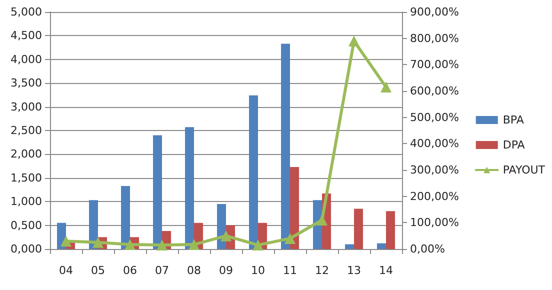 This screenshot has width=552, height=290. What do you see at coordinates (26, 12) in the screenshot?
I see `y-tick-label: 5,000` at bounding box center [26, 12].